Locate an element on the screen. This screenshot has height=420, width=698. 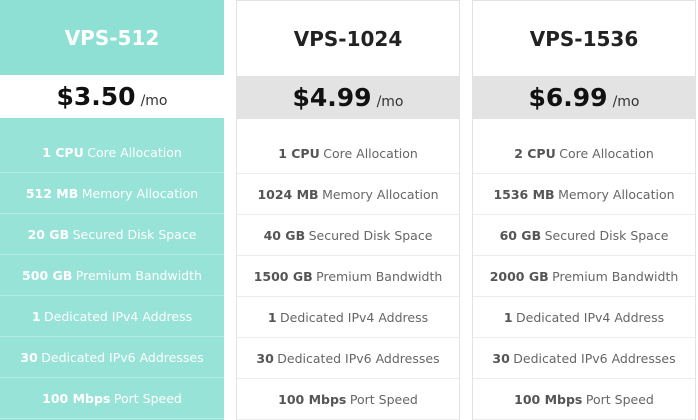
feature-row: 2 CPU Core Allocation is located at coordinates (584, 153).